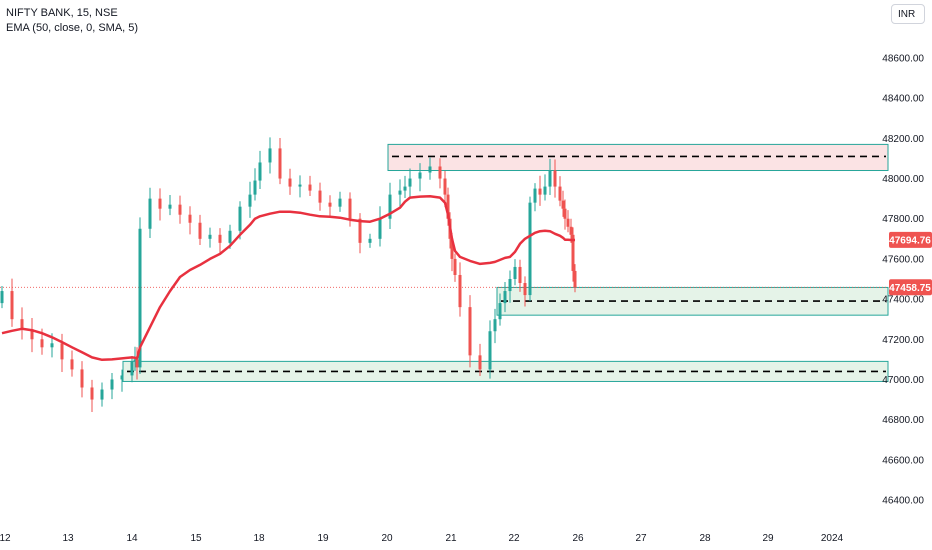  I want to click on time-tick-label: 22, so click(514, 538).